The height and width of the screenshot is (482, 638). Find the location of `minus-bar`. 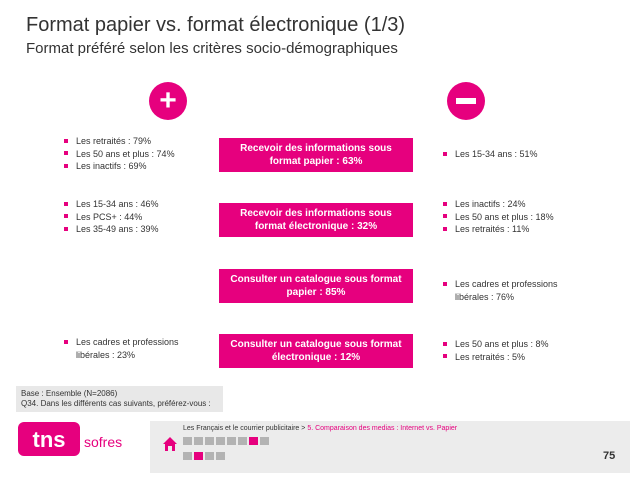

minus-bar is located at coordinates (466, 101).